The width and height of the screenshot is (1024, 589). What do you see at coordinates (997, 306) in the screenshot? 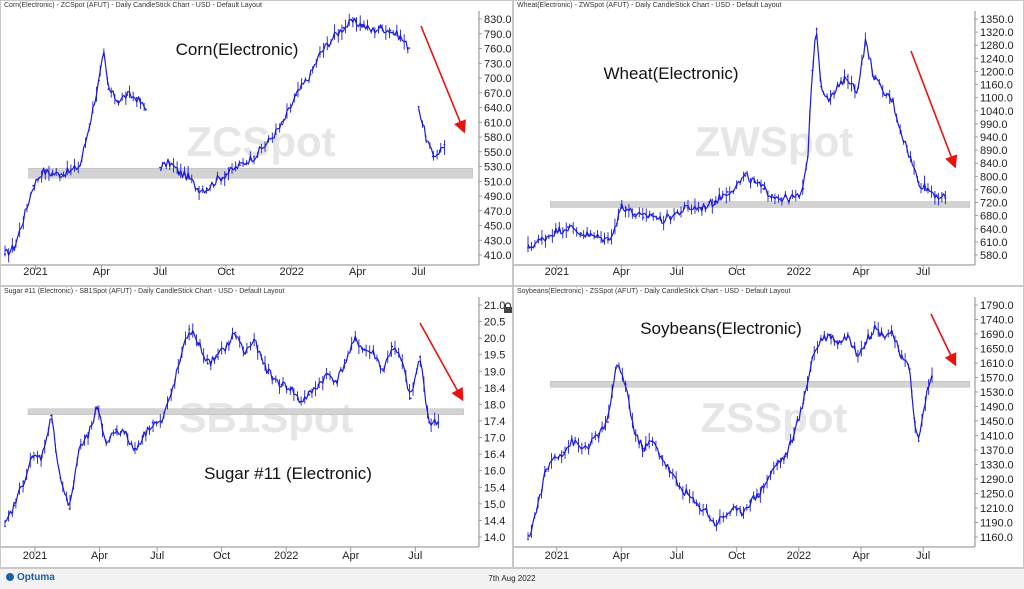
I see `y-tick-label: 1790.0` at bounding box center [997, 306].